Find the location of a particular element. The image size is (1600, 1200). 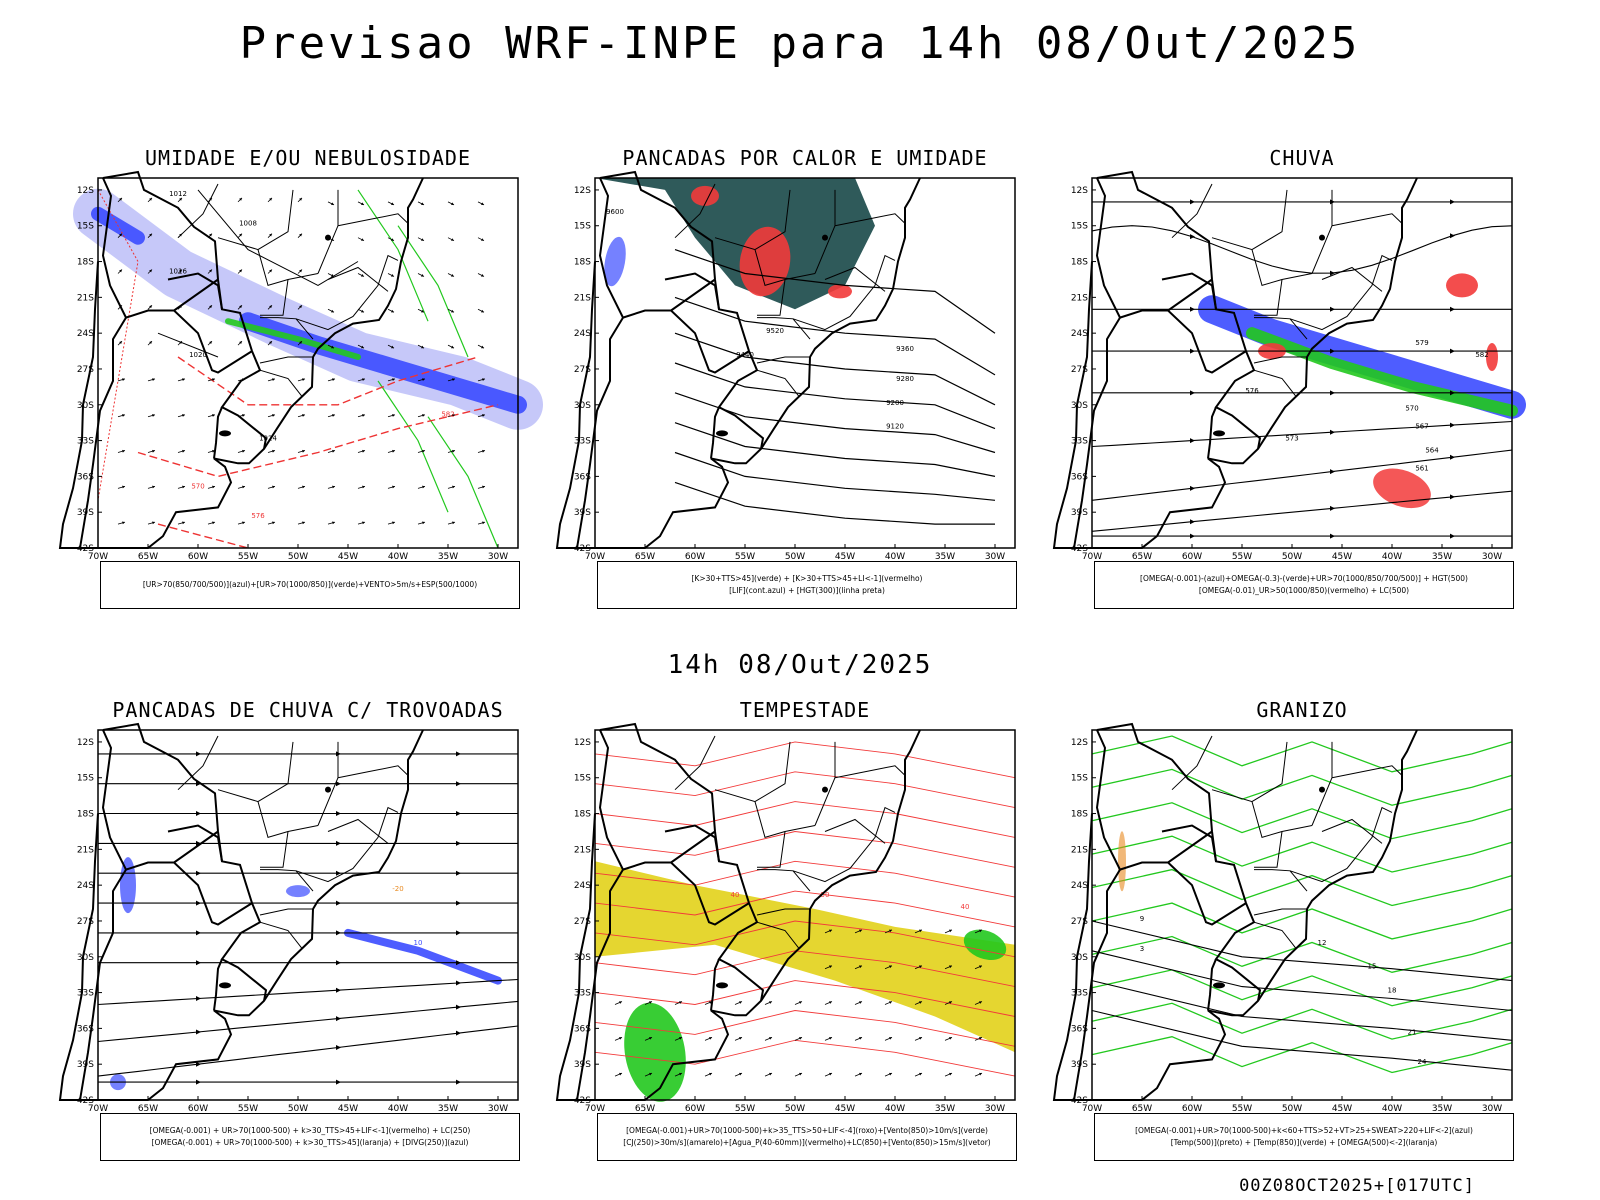

strong-wind-area is located at coordinates (985, 944).